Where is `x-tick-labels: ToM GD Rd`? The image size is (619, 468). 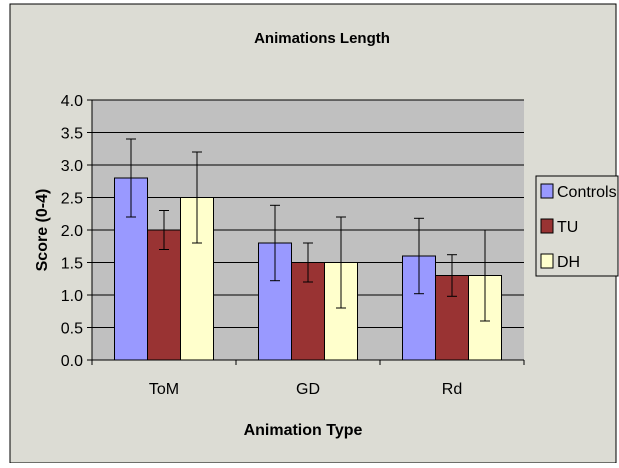 x-tick-labels: ToM GD Rd is located at coordinates (305, 389).